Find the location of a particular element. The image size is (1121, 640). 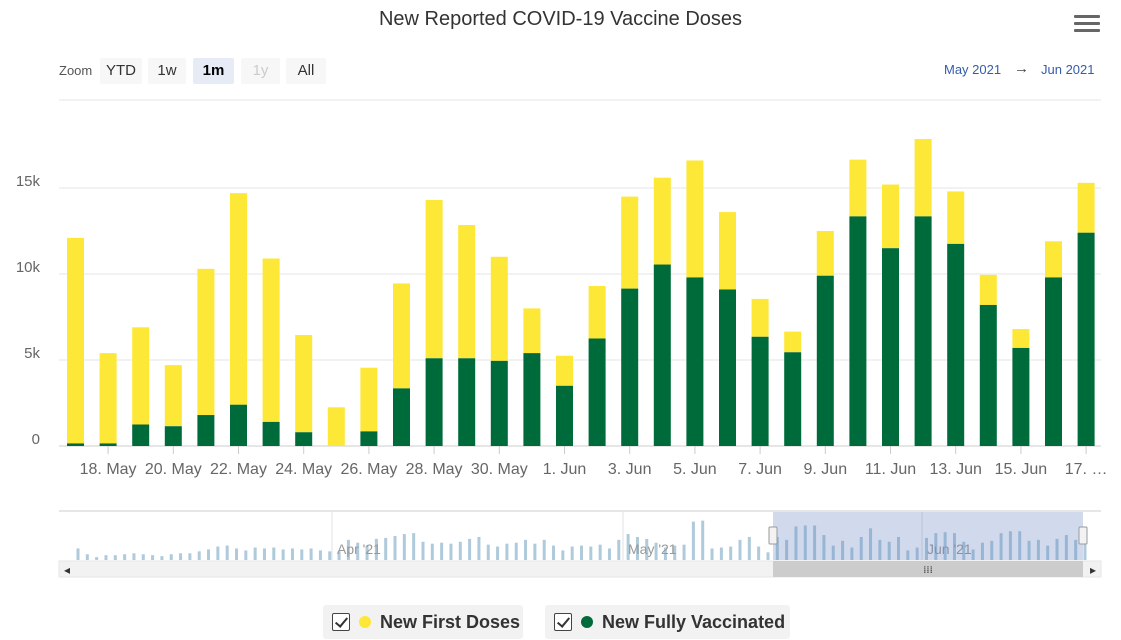

navigator-handle-left is located at coordinates (773, 535).